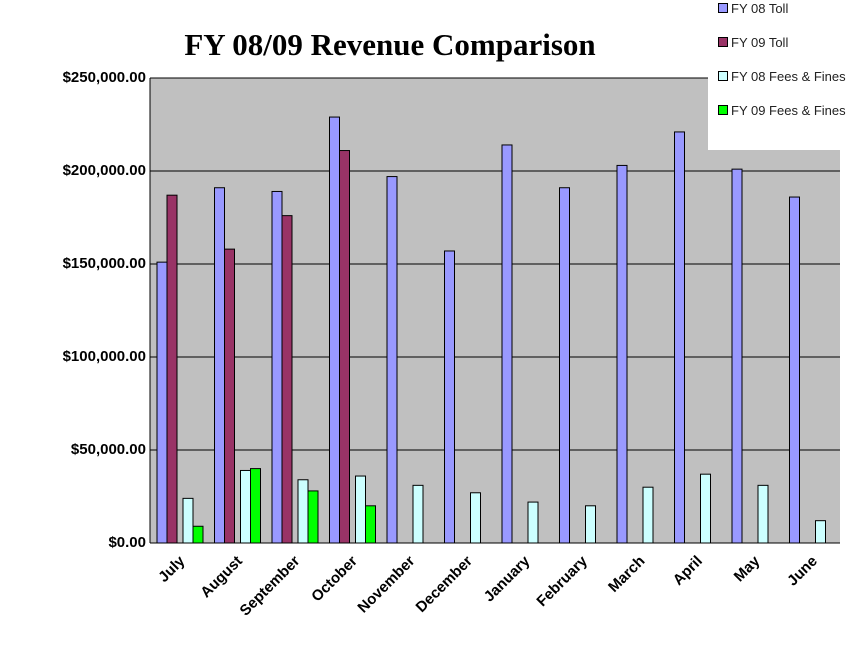  What do you see at coordinates (760, 8) in the screenshot?
I see `legend-label: FY 08 Toll` at bounding box center [760, 8].